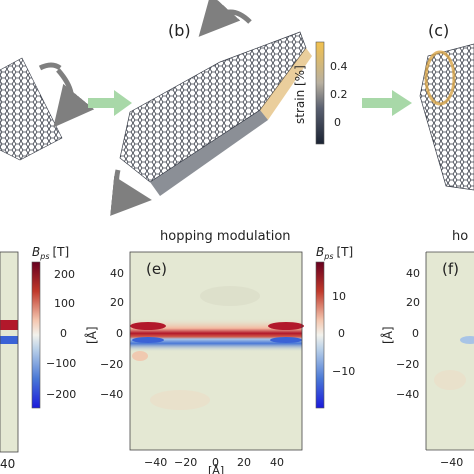 This screenshot has width=474, height=474. I want to click on left-heatmap-panel, so click(9, 352).